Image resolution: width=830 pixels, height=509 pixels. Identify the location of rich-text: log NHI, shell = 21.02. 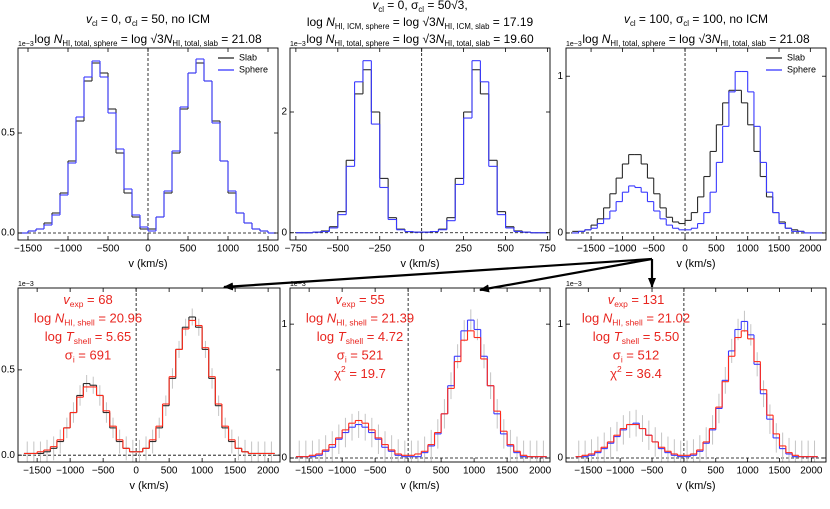
(636, 319).